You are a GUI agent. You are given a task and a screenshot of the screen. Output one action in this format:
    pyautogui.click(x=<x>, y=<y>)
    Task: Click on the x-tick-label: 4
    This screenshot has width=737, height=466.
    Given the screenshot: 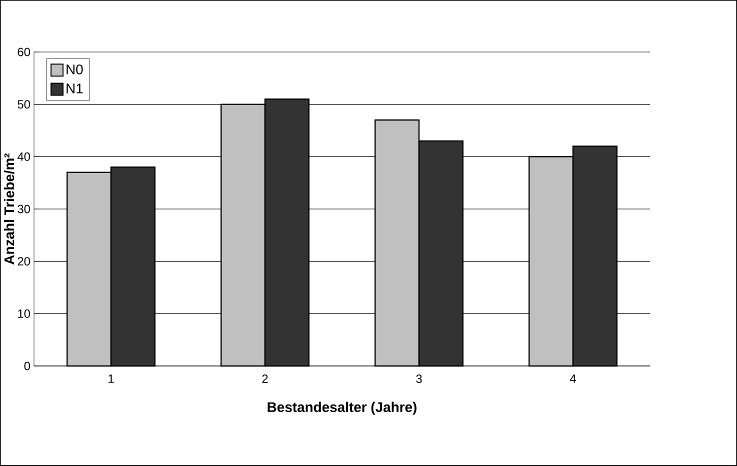 What is the action you would take?
    pyautogui.click(x=573, y=378)
    